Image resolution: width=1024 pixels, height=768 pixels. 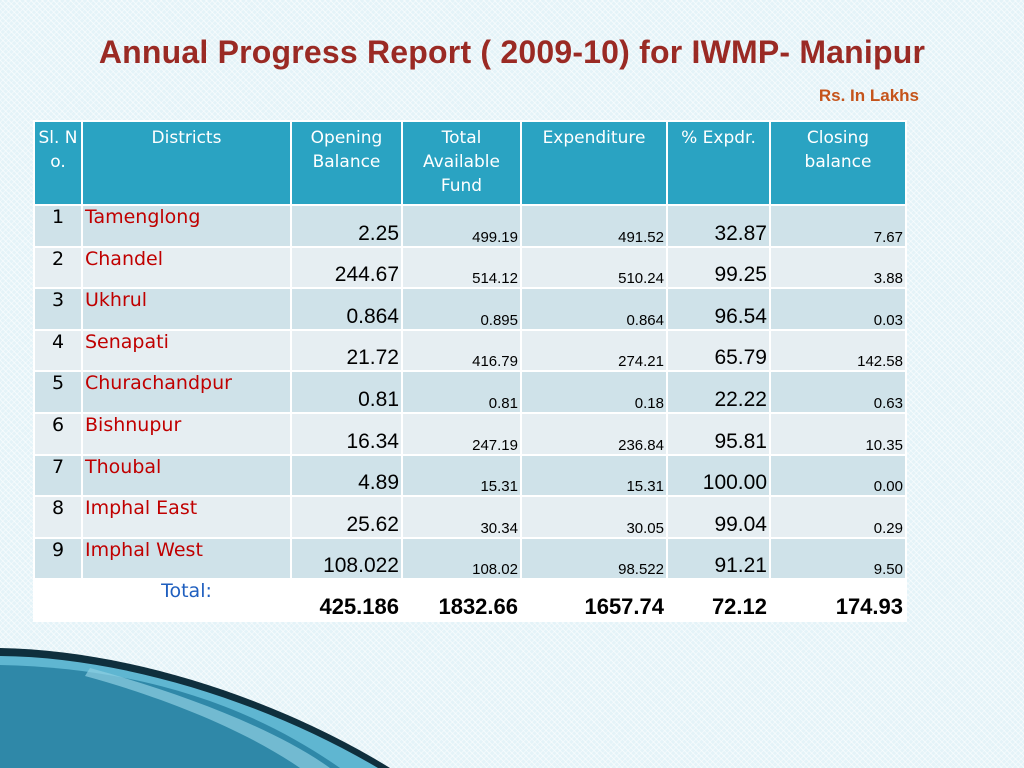 I want to click on cell-total-available-fund: 514.12, so click(x=461, y=267).